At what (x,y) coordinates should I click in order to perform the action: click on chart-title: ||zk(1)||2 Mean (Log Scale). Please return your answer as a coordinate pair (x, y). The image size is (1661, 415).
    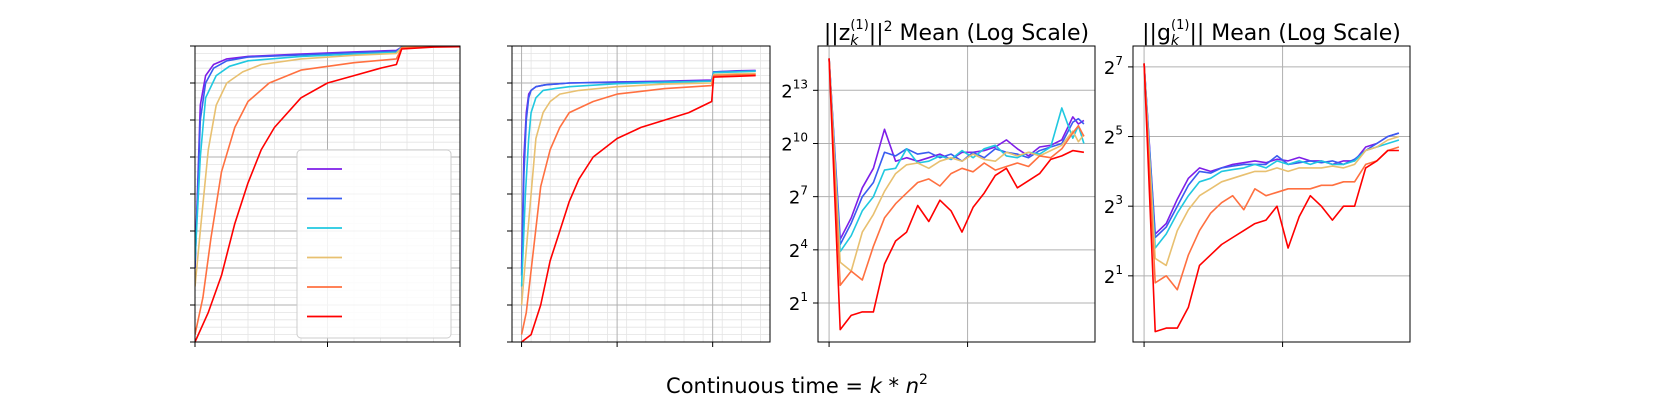
    Looking at the image, I should click on (956, 33).